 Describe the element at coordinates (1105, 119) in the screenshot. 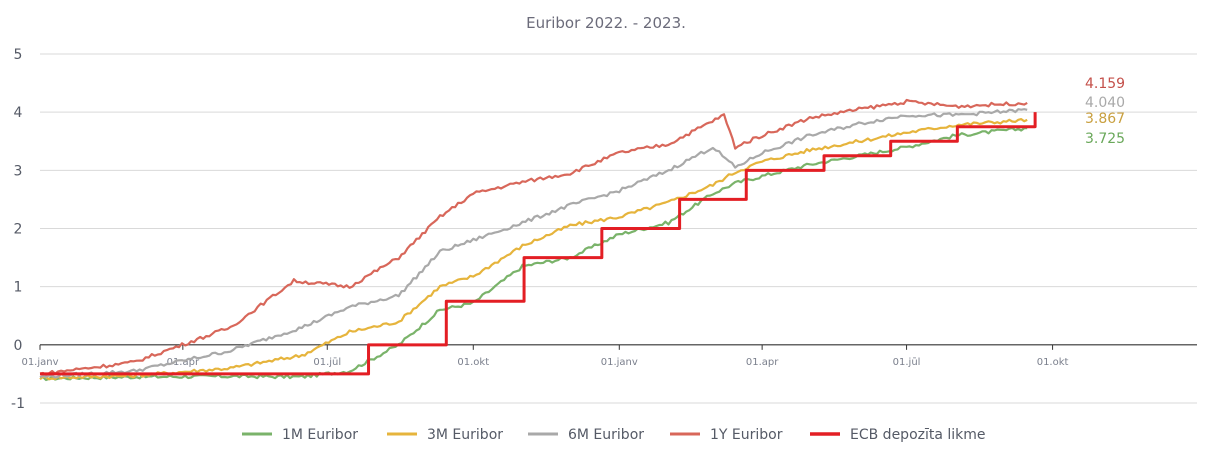

I see `end-value-label: 3.867` at that location.